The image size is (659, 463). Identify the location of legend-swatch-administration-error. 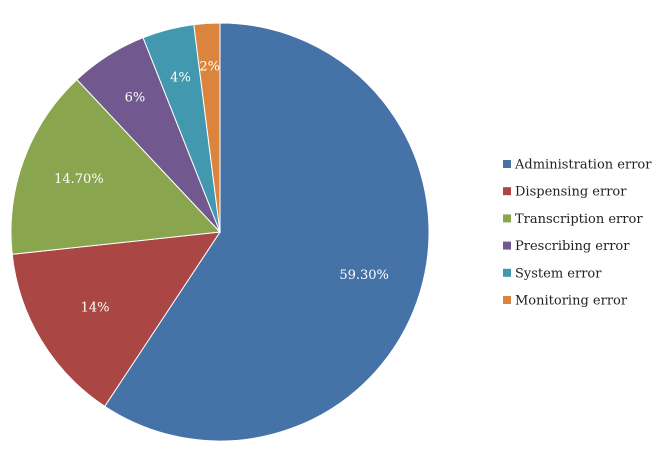
(507, 164).